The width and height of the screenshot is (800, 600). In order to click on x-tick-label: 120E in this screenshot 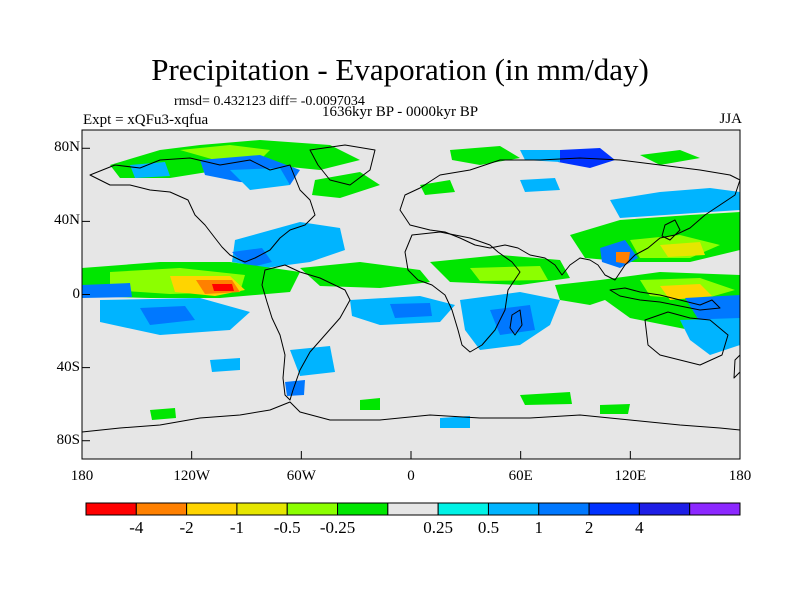, I will do `click(630, 476)`.